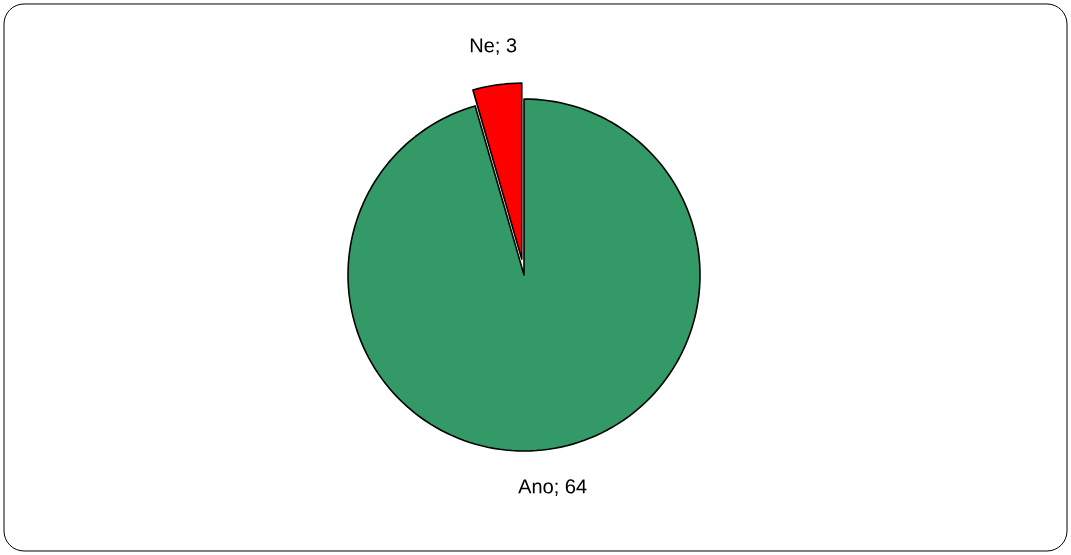 The height and width of the screenshot is (555, 1071). I want to click on slice-label: Ne, so click(482, 45).